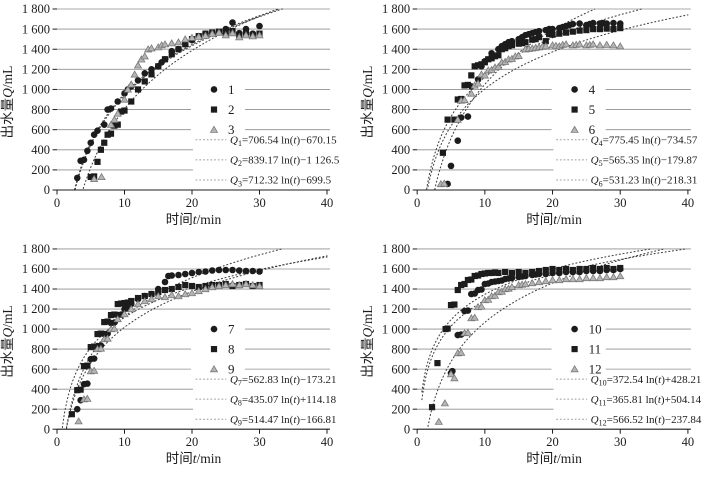 This screenshot has height=479, width=721. What do you see at coordinates (274, 399) in the screenshot?
I see `legend-bg-equations` at bounding box center [274, 399].